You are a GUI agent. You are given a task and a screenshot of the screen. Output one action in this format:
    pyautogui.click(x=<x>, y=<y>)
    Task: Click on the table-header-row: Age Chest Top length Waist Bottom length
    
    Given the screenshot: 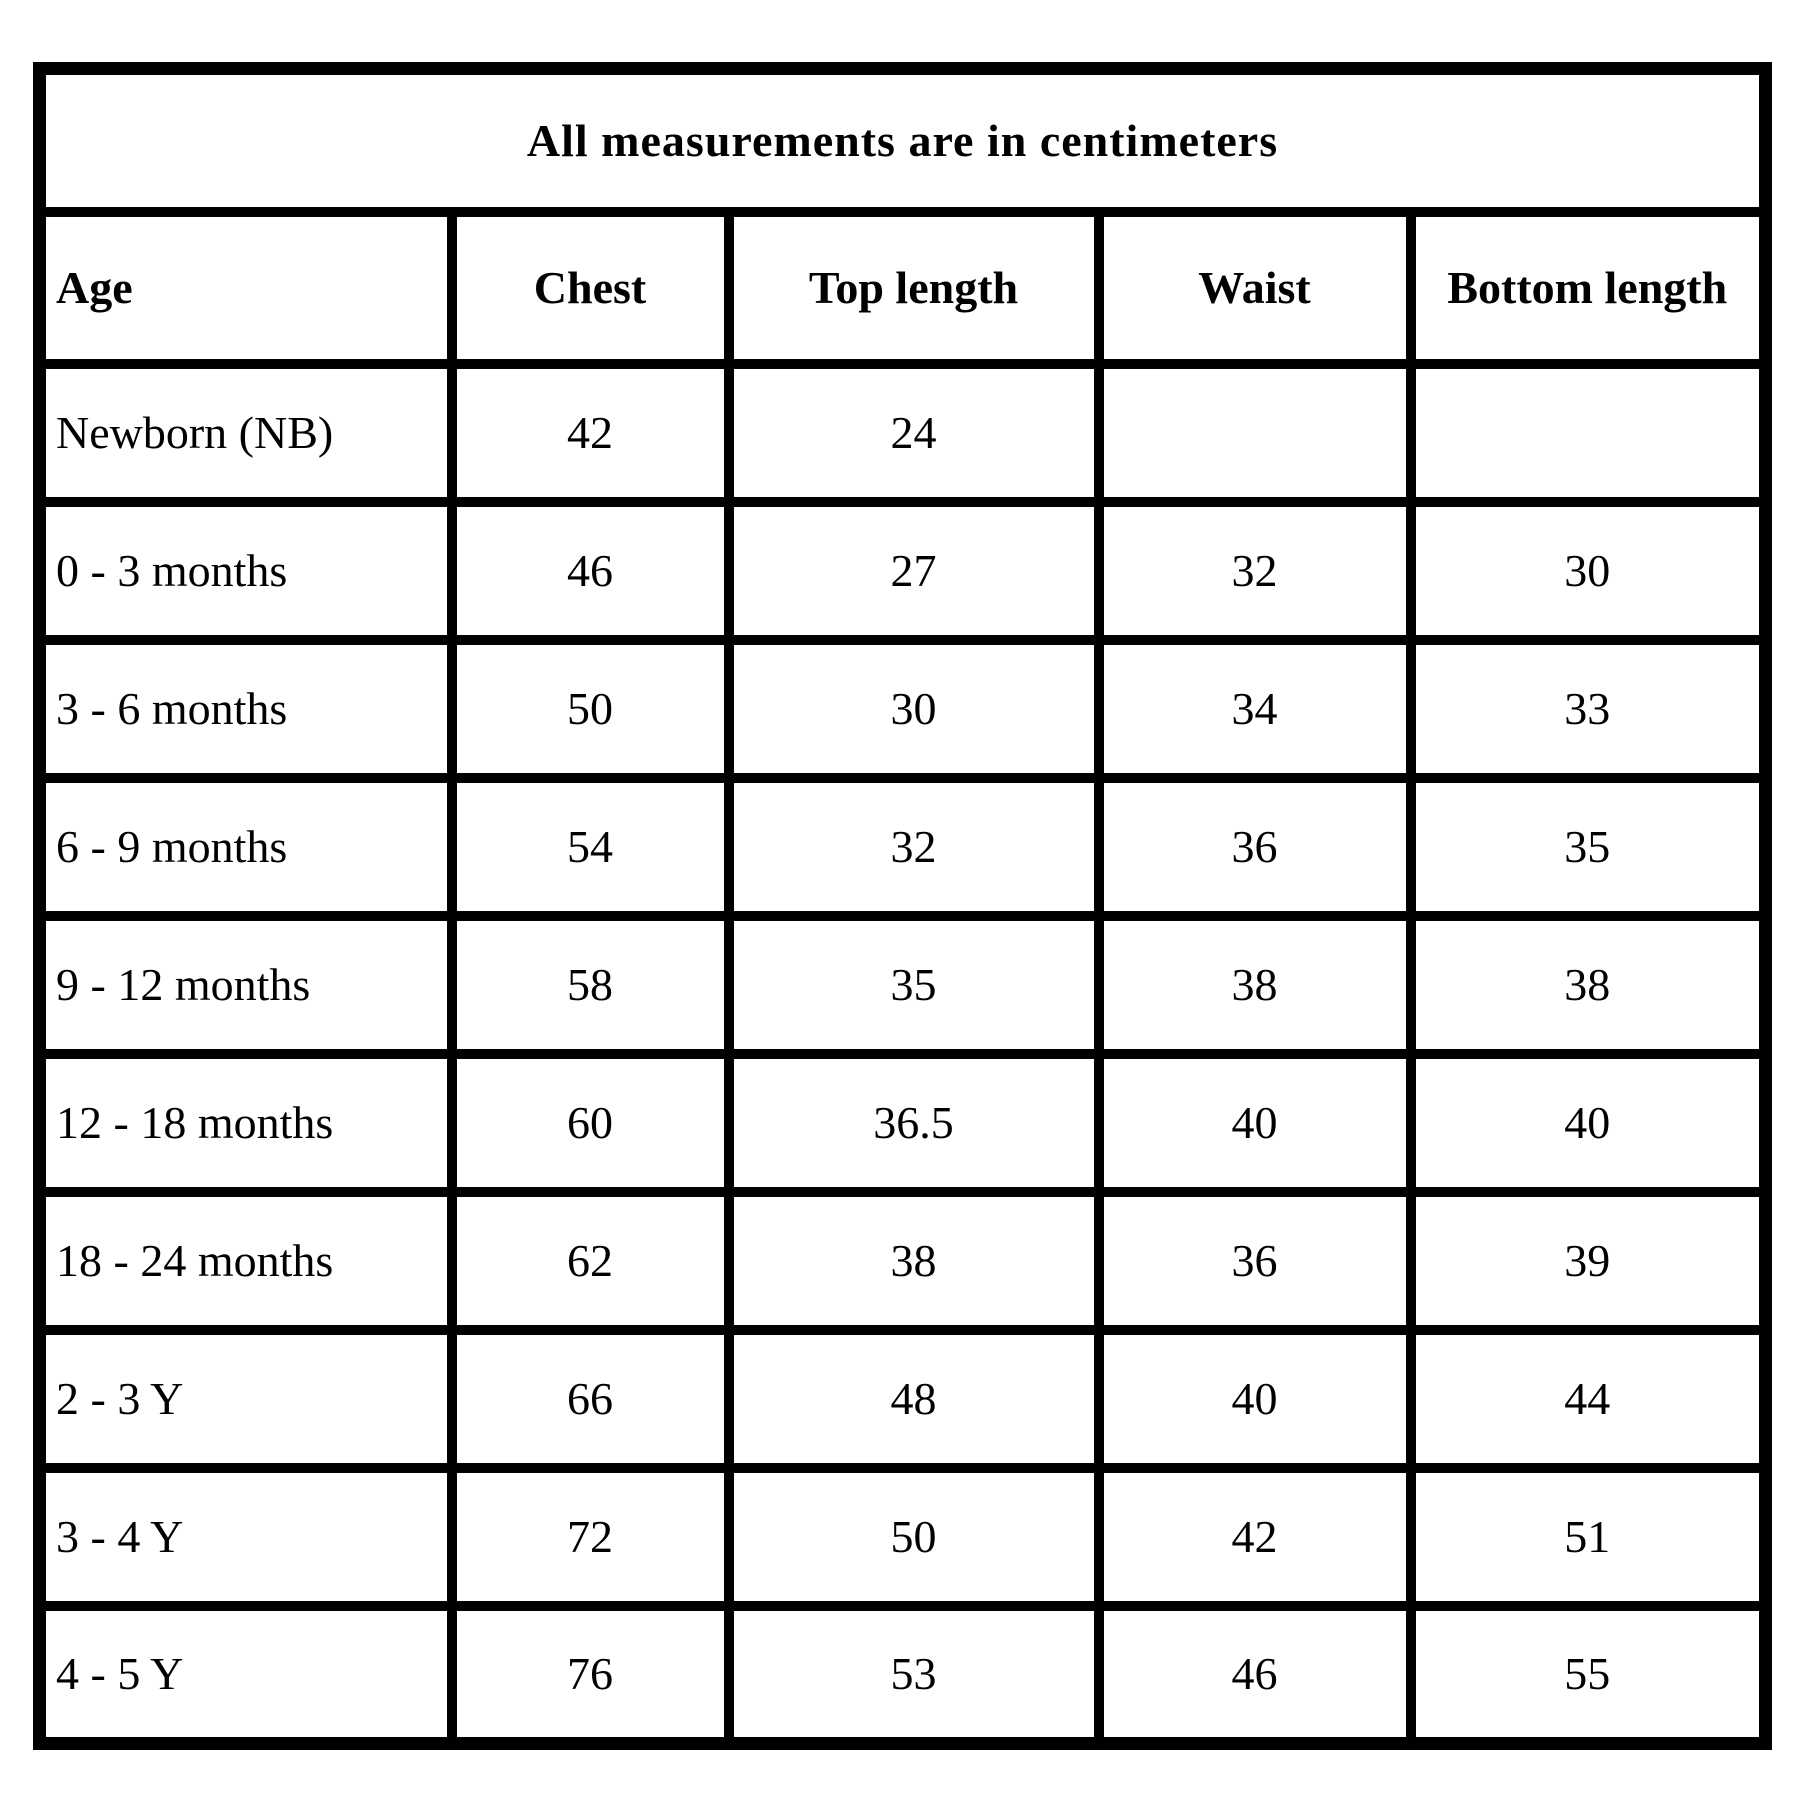 What is the action you would take?
    pyautogui.click(x=902, y=287)
    